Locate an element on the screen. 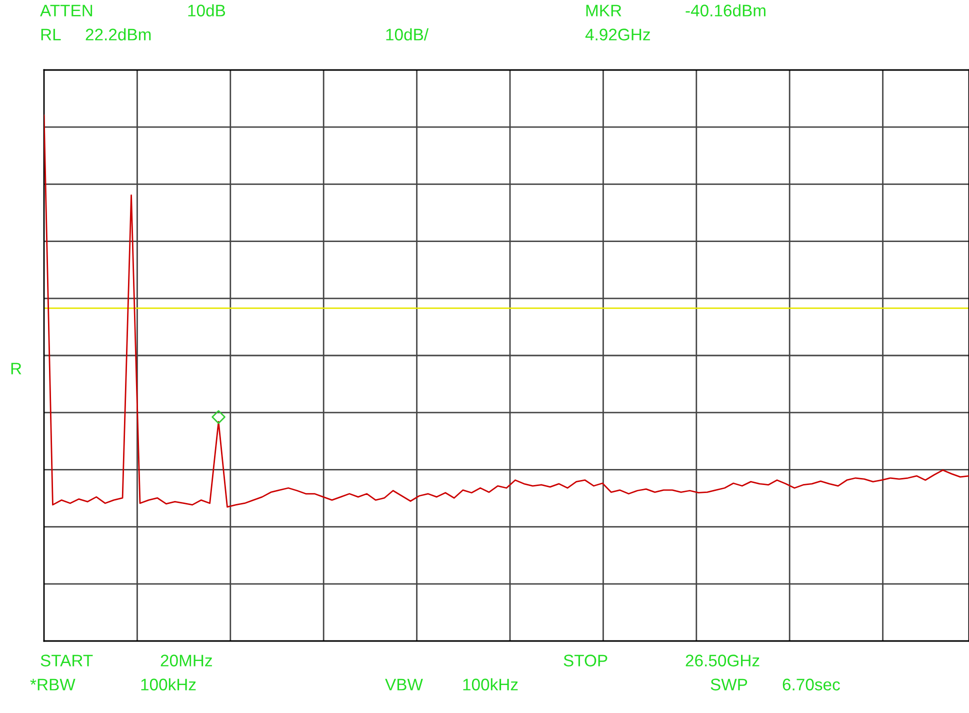 The height and width of the screenshot is (713, 969). text: VBW is located at coordinates (404, 684).